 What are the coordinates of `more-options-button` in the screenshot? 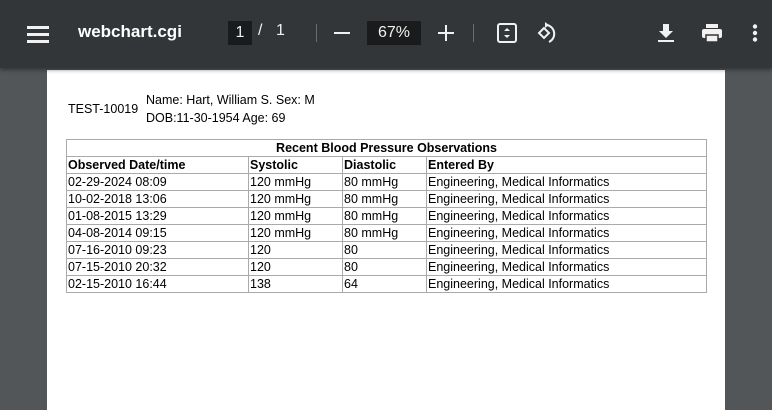 It's located at (755, 33).